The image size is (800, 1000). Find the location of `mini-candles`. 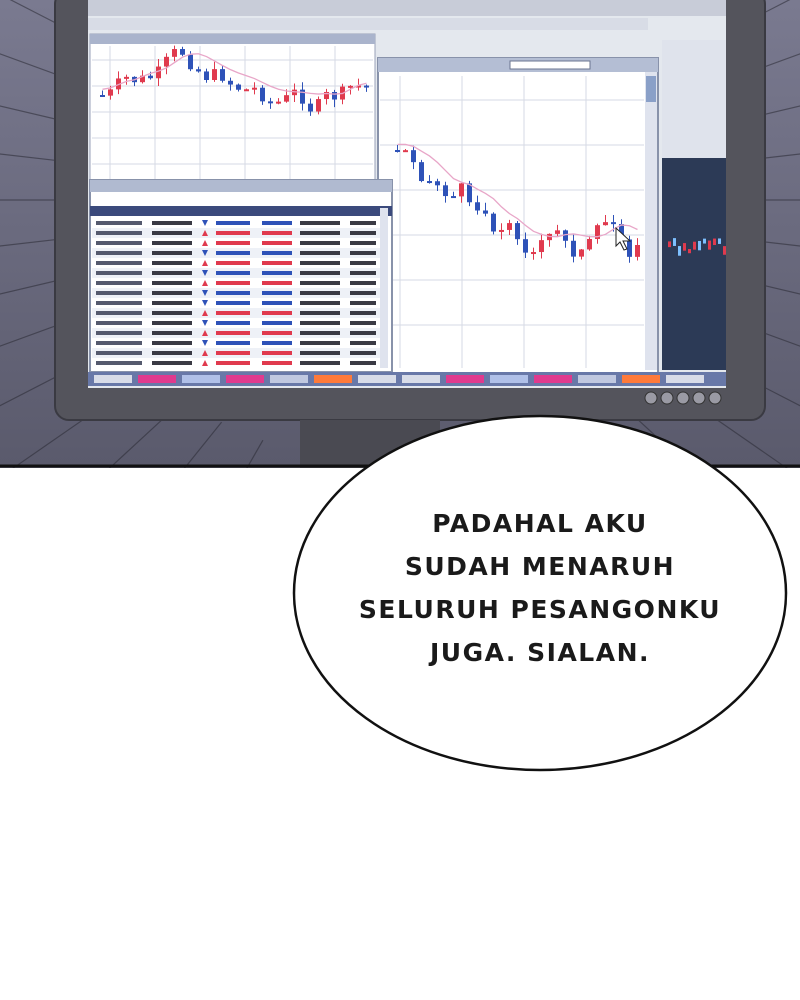

mini-candles is located at coordinates (697, 247).